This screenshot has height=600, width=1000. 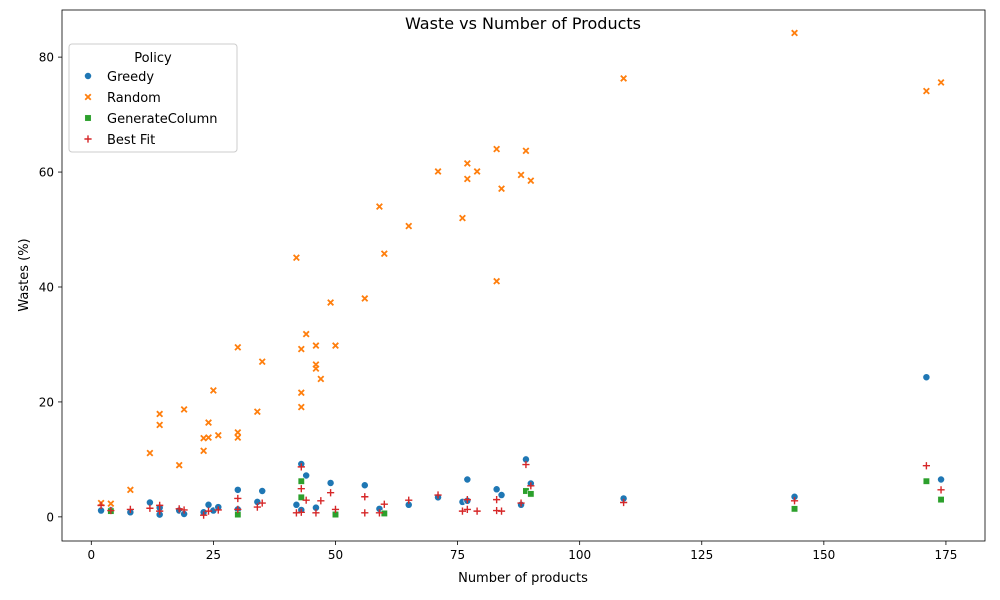 What do you see at coordinates (701, 555) in the screenshot?
I see `x-tick-label: 125` at bounding box center [701, 555].